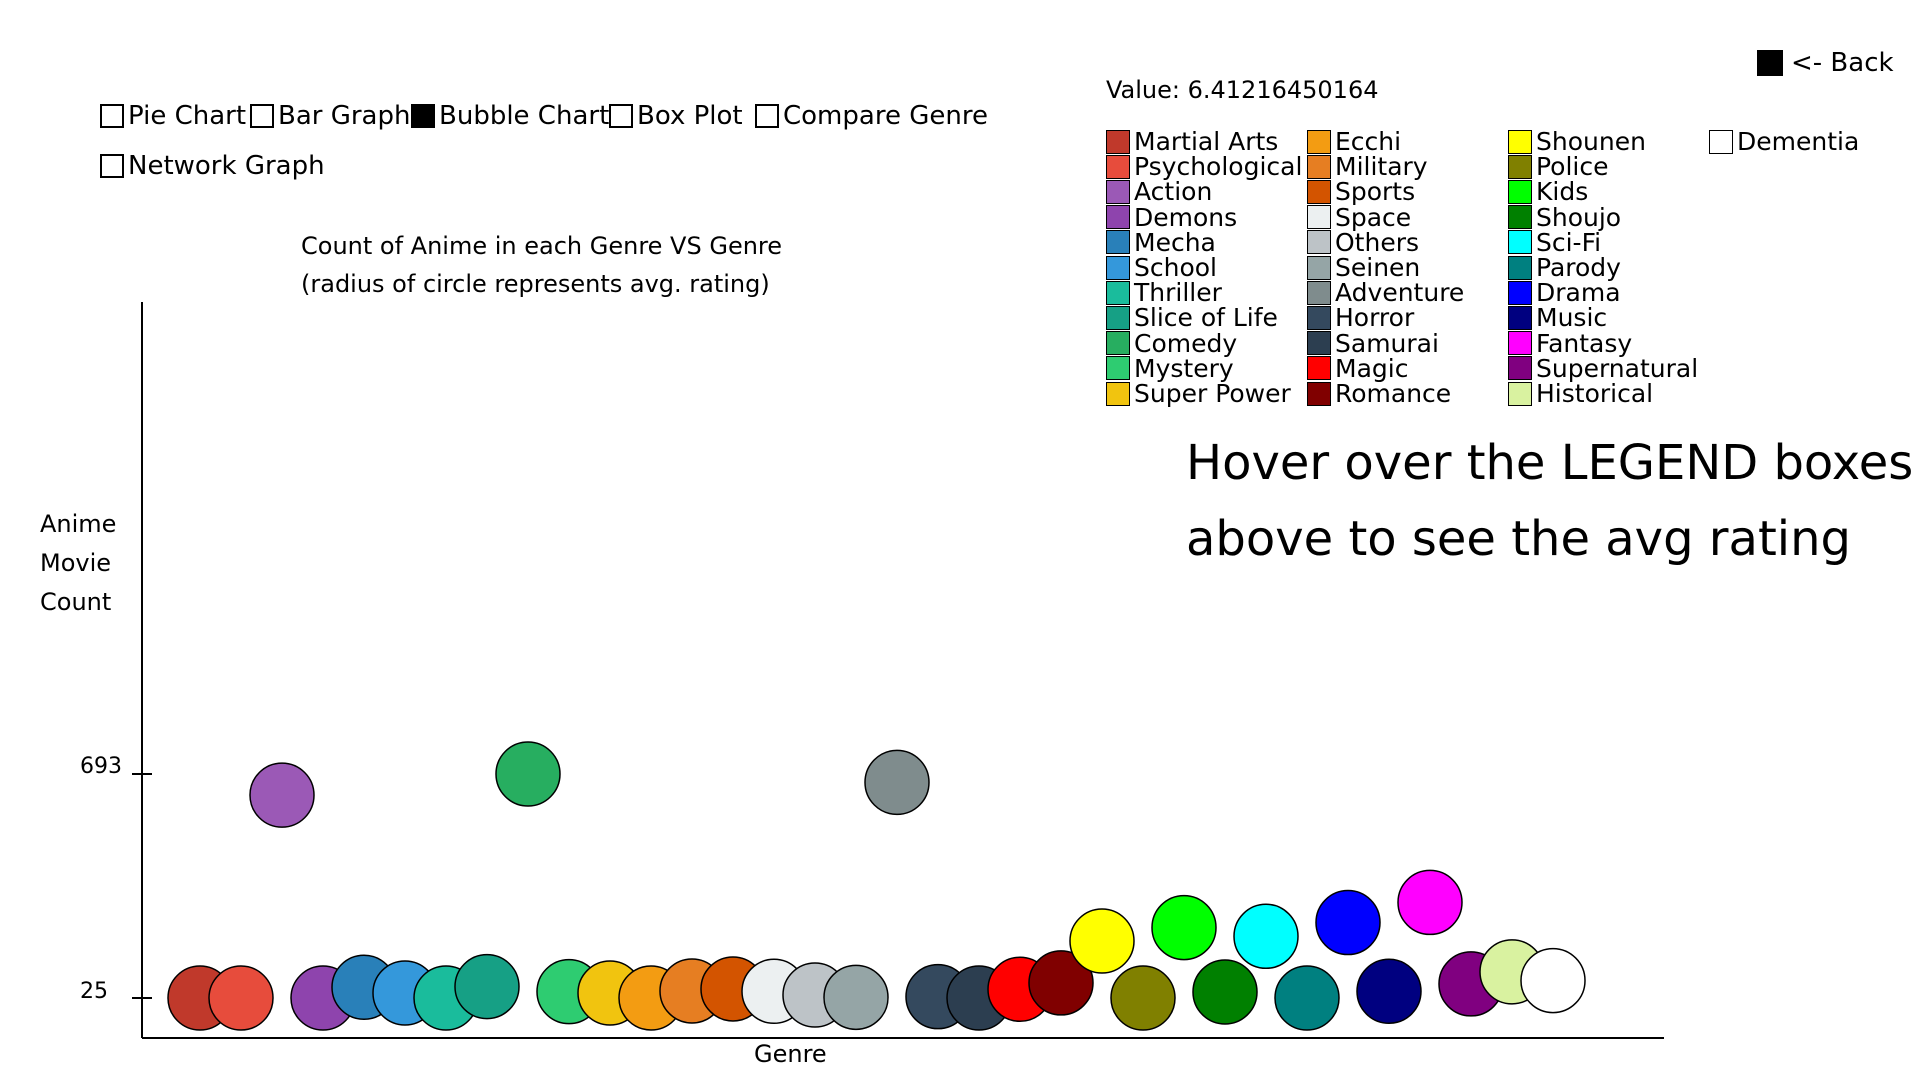  What do you see at coordinates (282, 795) in the screenshot?
I see `bubble-action` at bounding box center [282, 795].